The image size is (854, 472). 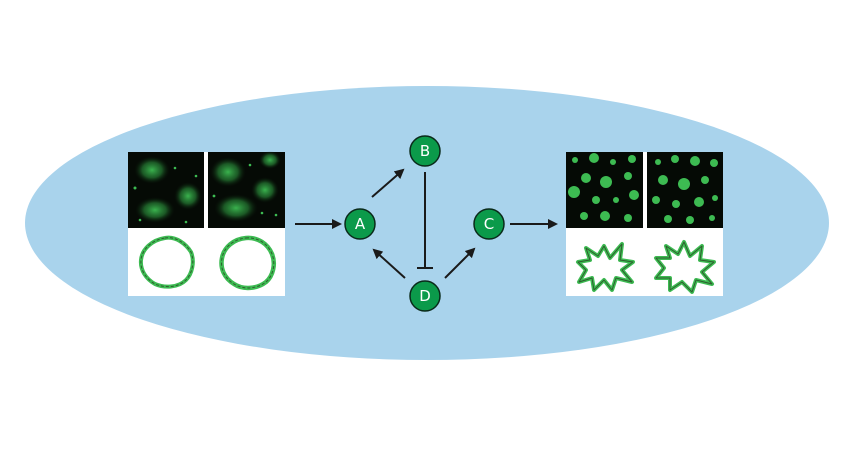 I want to click on node-b: B, so click(x=425, y=151).